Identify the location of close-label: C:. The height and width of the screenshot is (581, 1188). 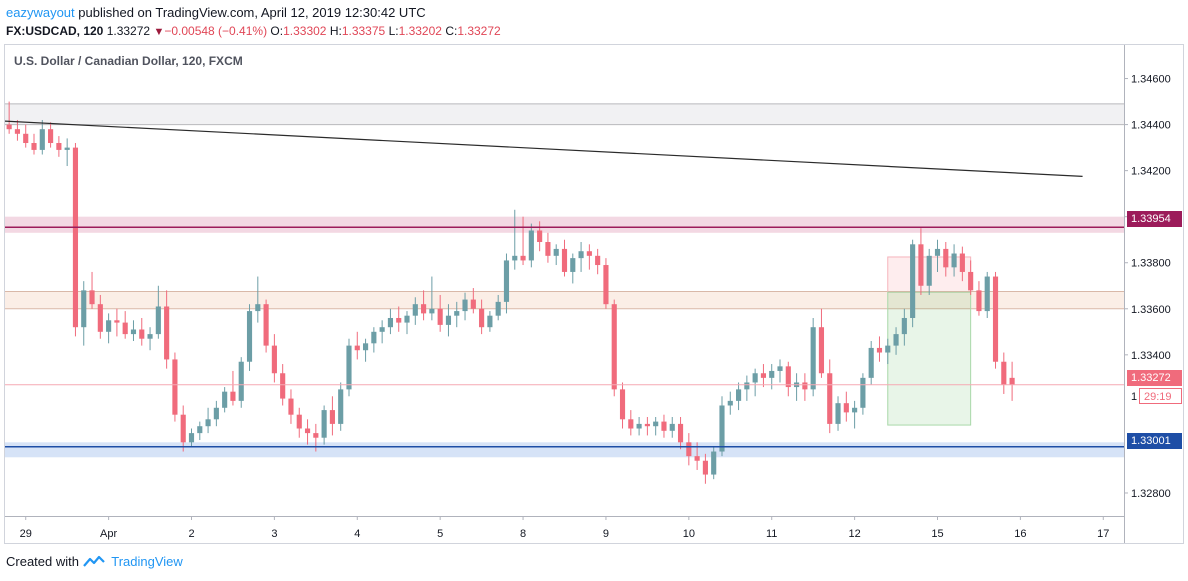
(451, 31).